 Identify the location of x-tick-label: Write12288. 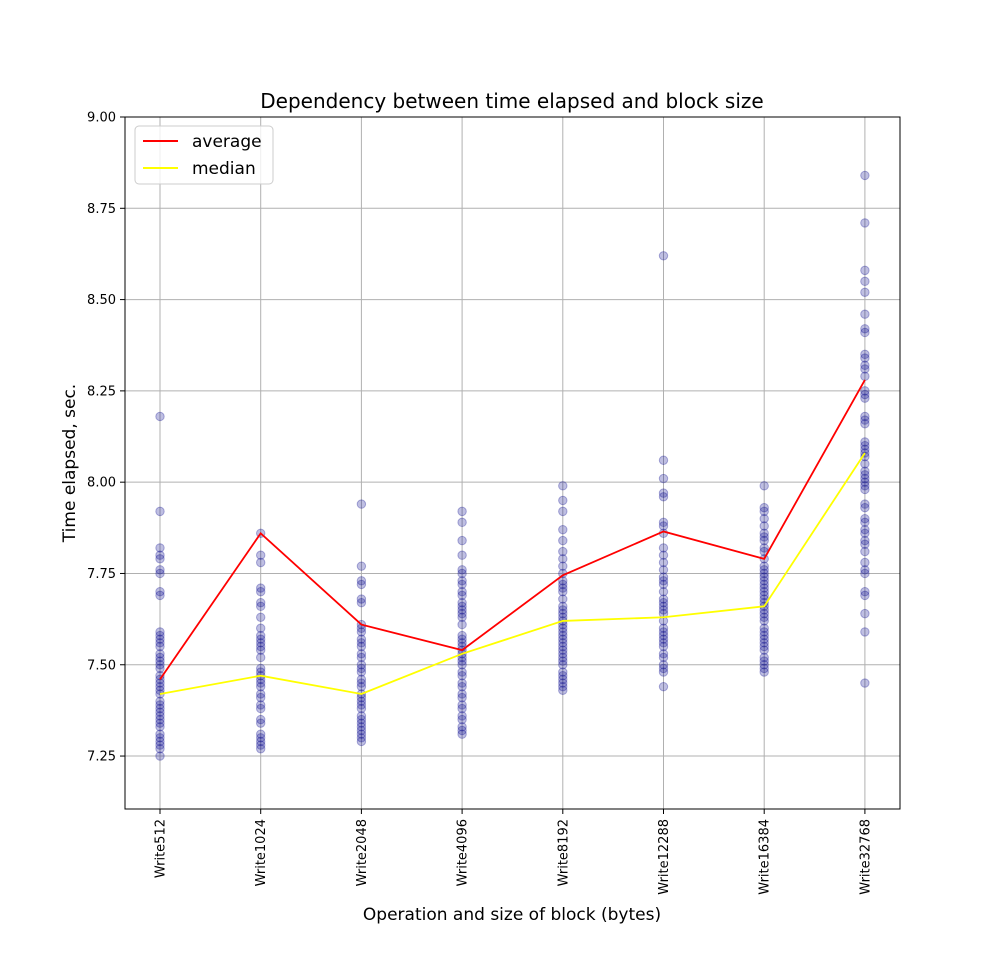
(664, 857).